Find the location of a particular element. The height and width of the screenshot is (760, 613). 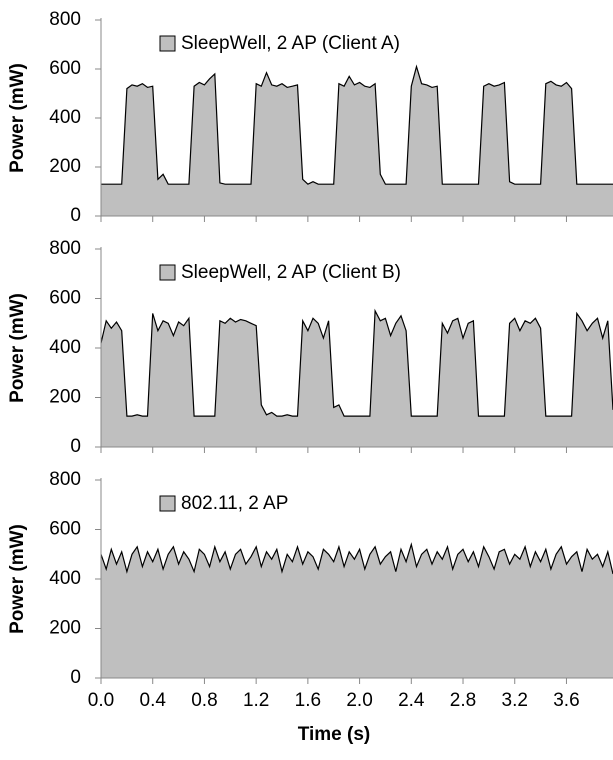

x-axis-label: Time (s) is located at coordinates (334, 734).